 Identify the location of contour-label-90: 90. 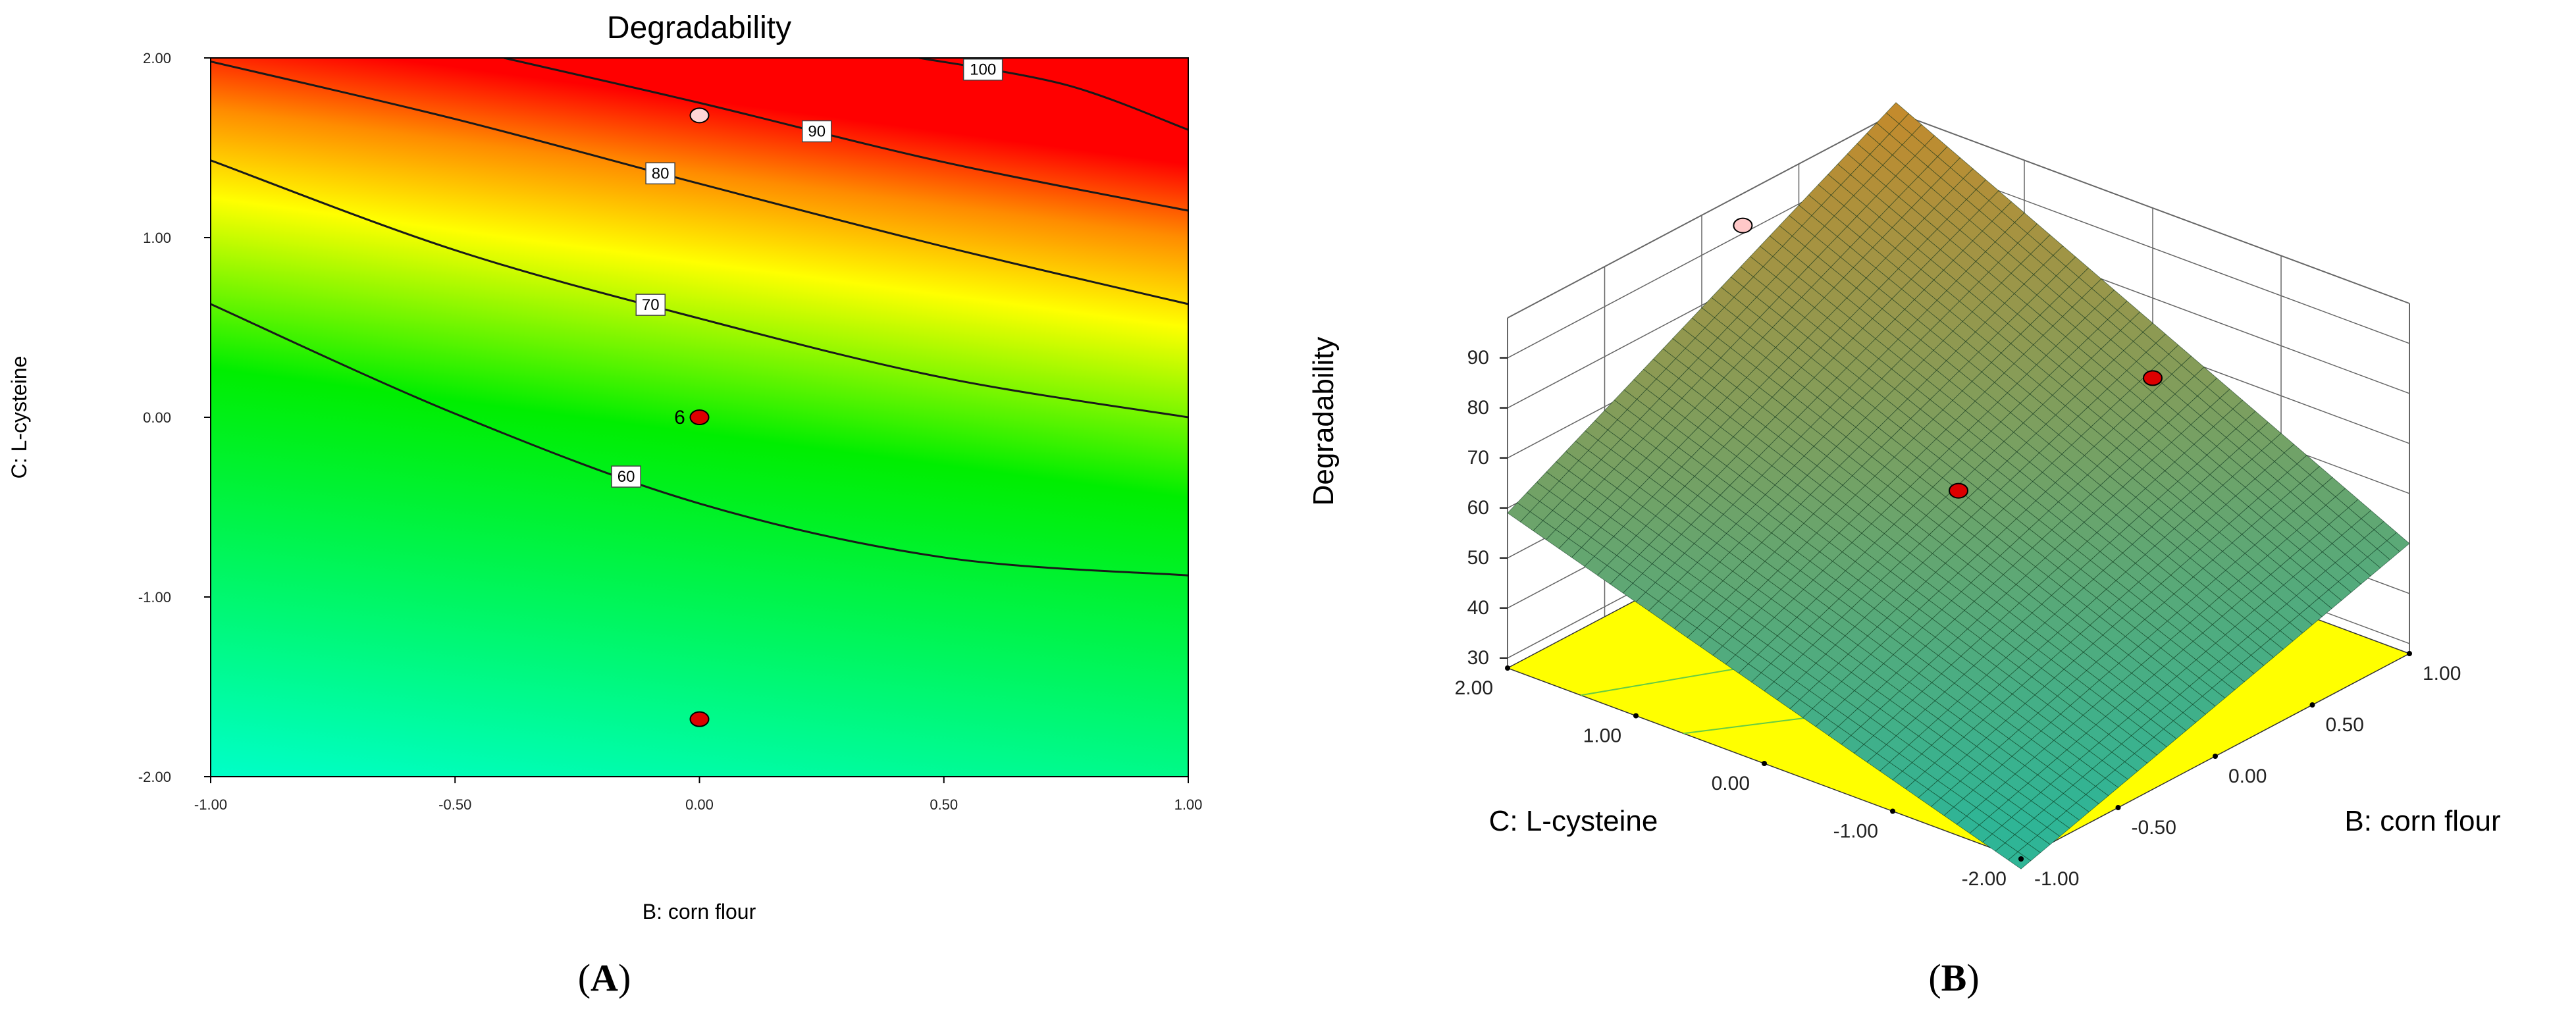
(817, 131).